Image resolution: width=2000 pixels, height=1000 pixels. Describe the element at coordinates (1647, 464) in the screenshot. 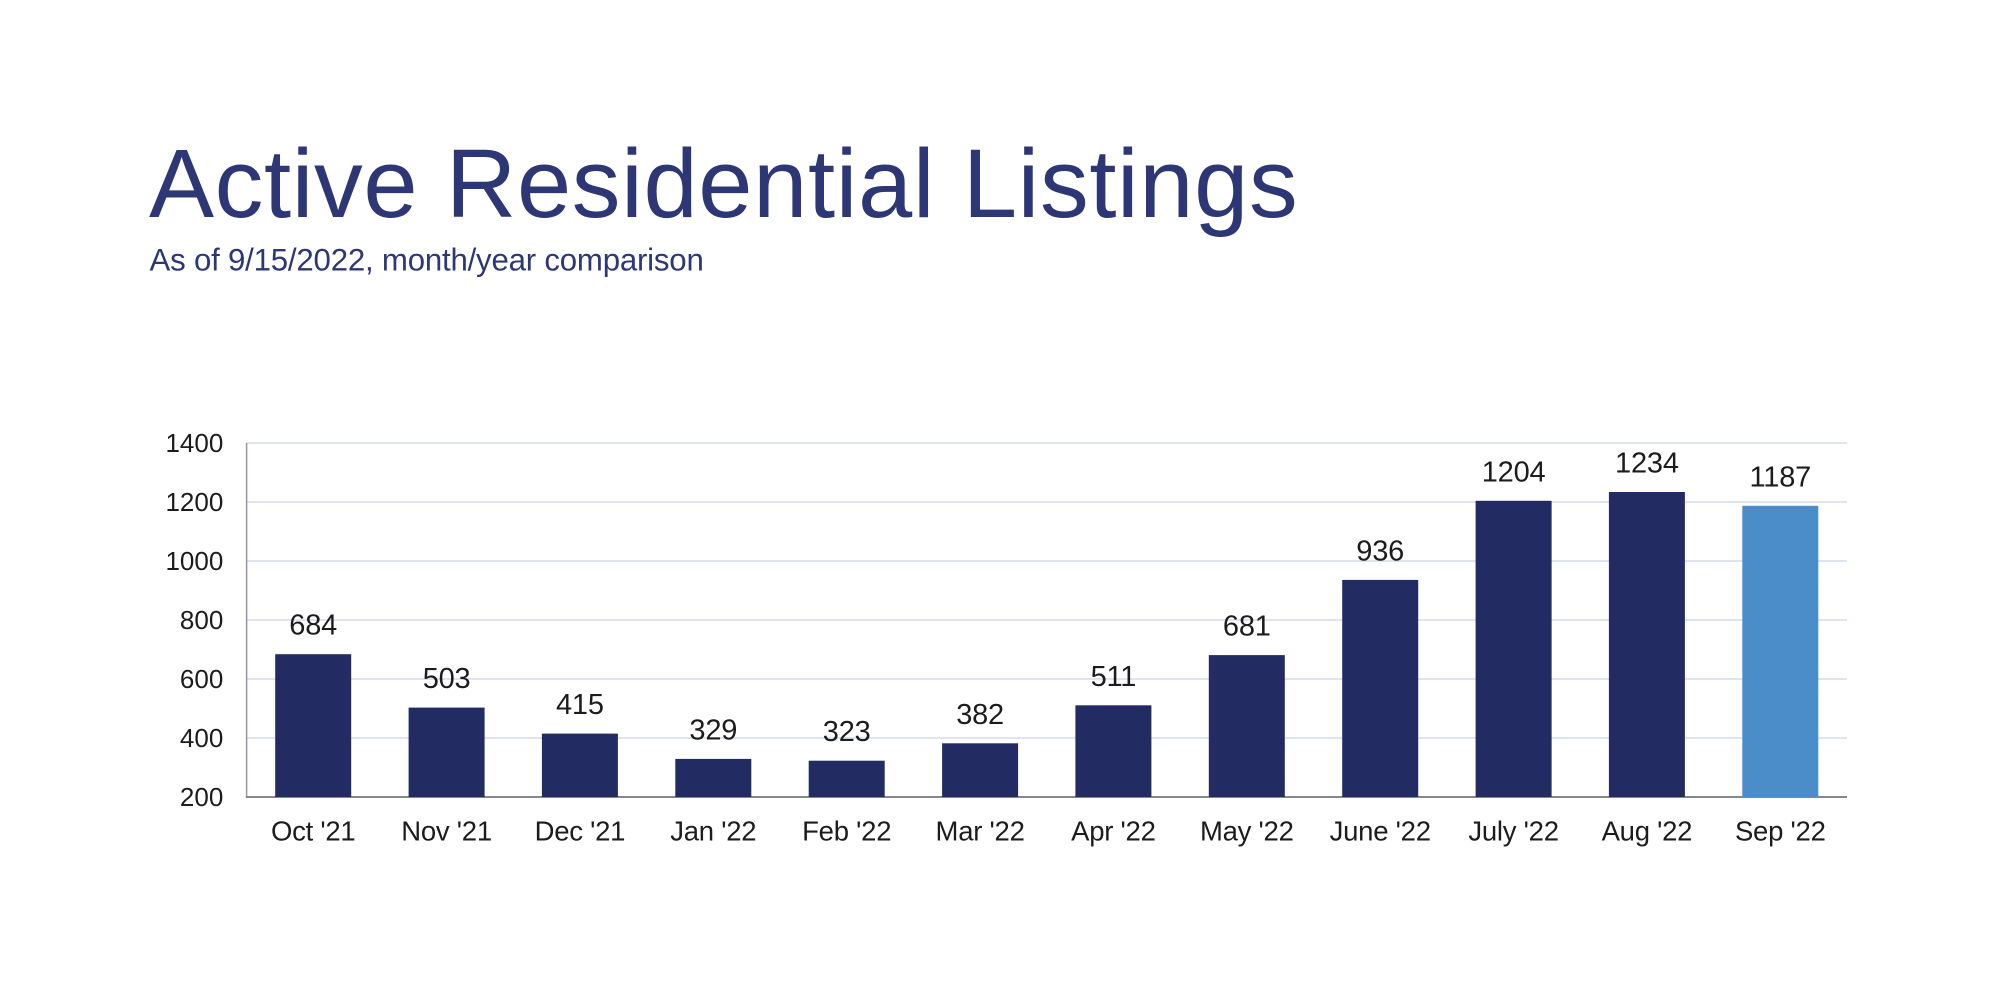

I see `svg-text: 1234` at that location.